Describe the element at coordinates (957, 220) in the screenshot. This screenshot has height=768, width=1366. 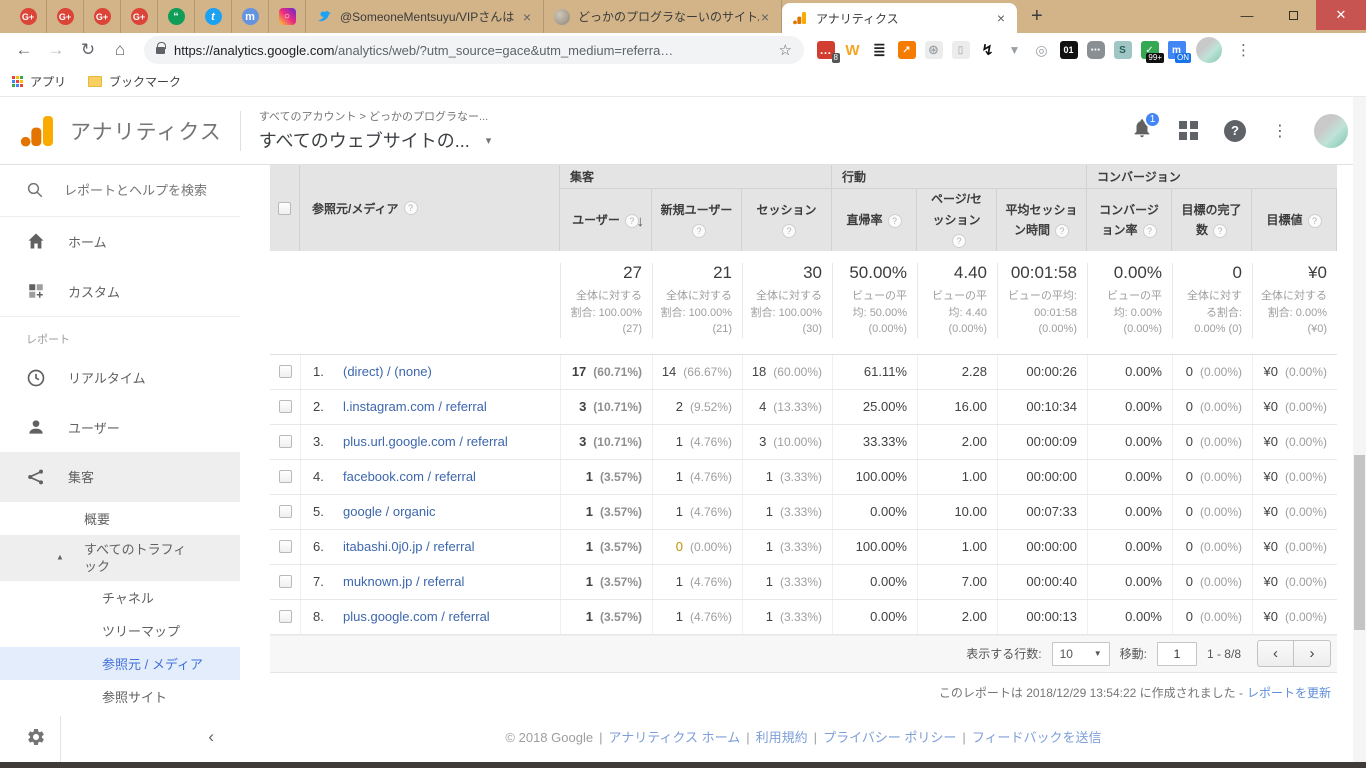
I see `metric-header: ページ/セッション?` at that location.